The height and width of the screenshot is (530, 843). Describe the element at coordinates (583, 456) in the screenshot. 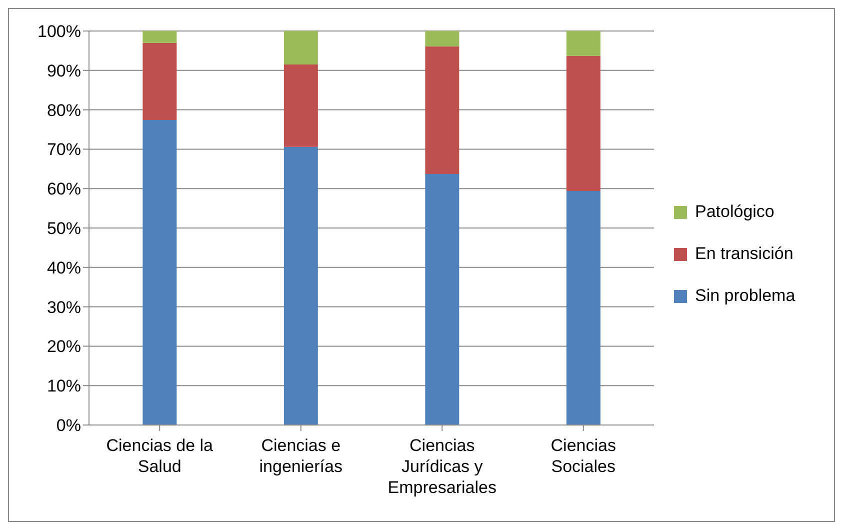

I see `x-tick-label: Ciencias Sociales` at that location.